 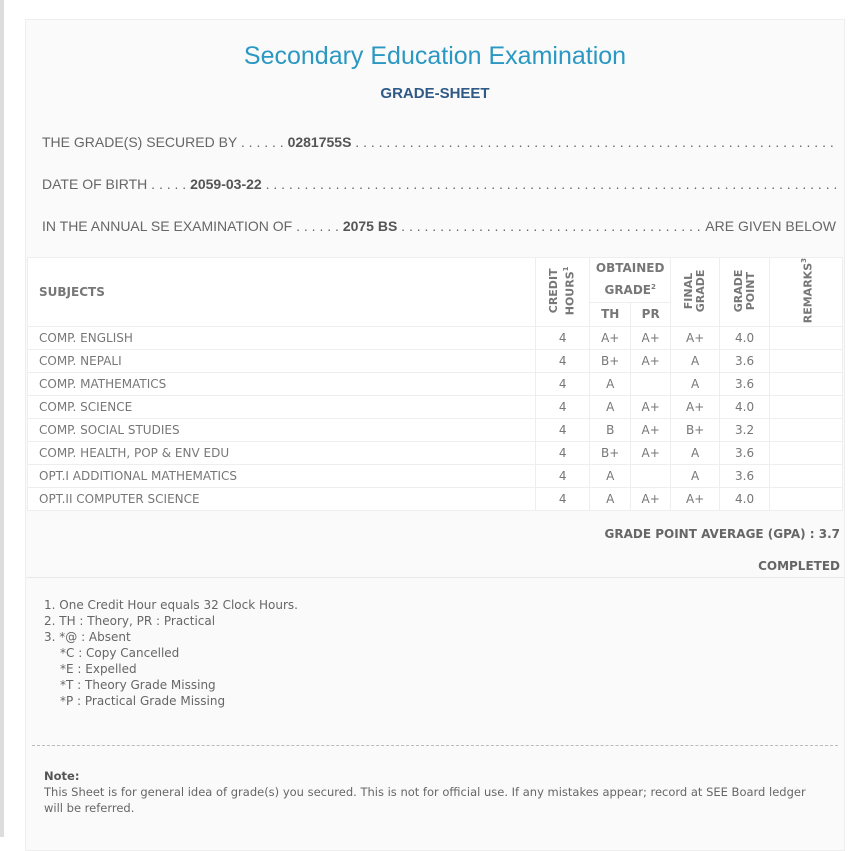 I want to click on note-label: Note:, so click(x=62, y=776).